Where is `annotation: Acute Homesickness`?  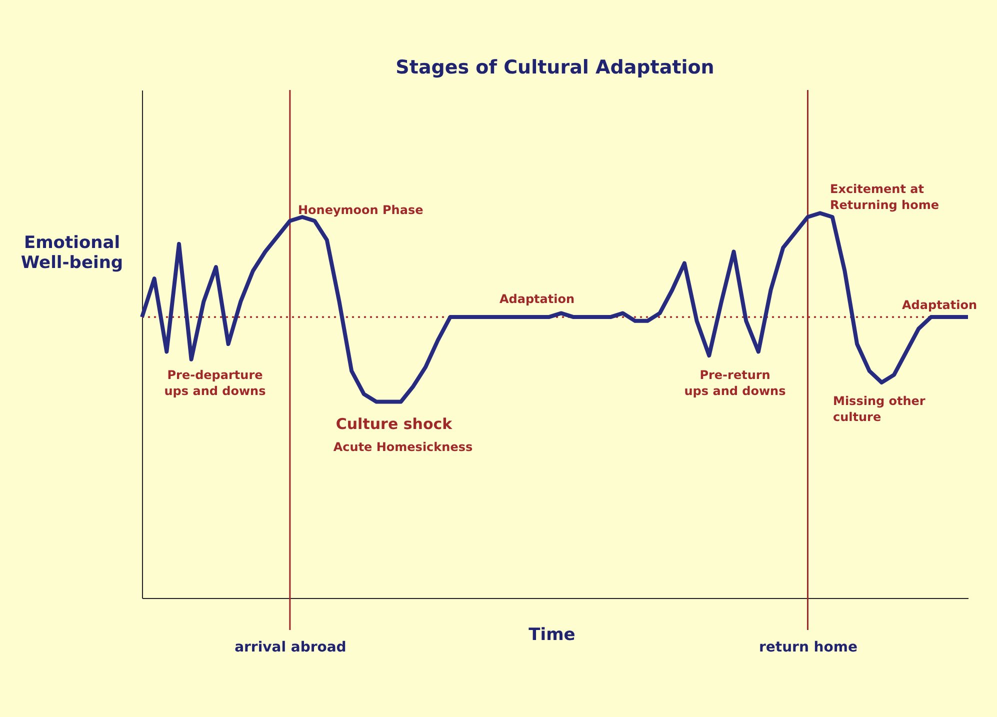 annotation: Acute Homesickness is located at coordinates (403, 447).